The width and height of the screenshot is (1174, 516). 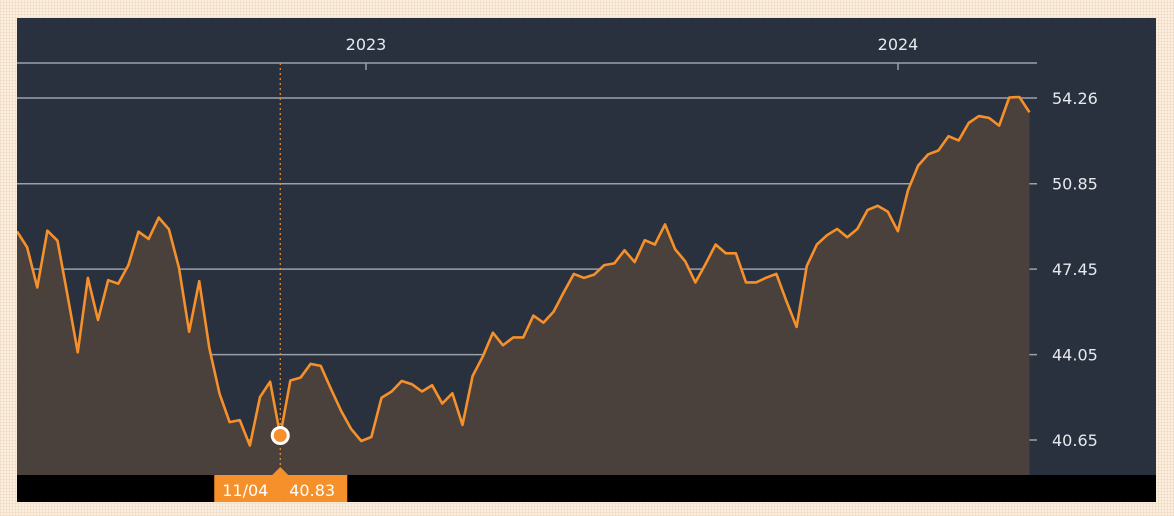 I want to click on y-tick-label: 50.85, so click(x=1075, y=184).